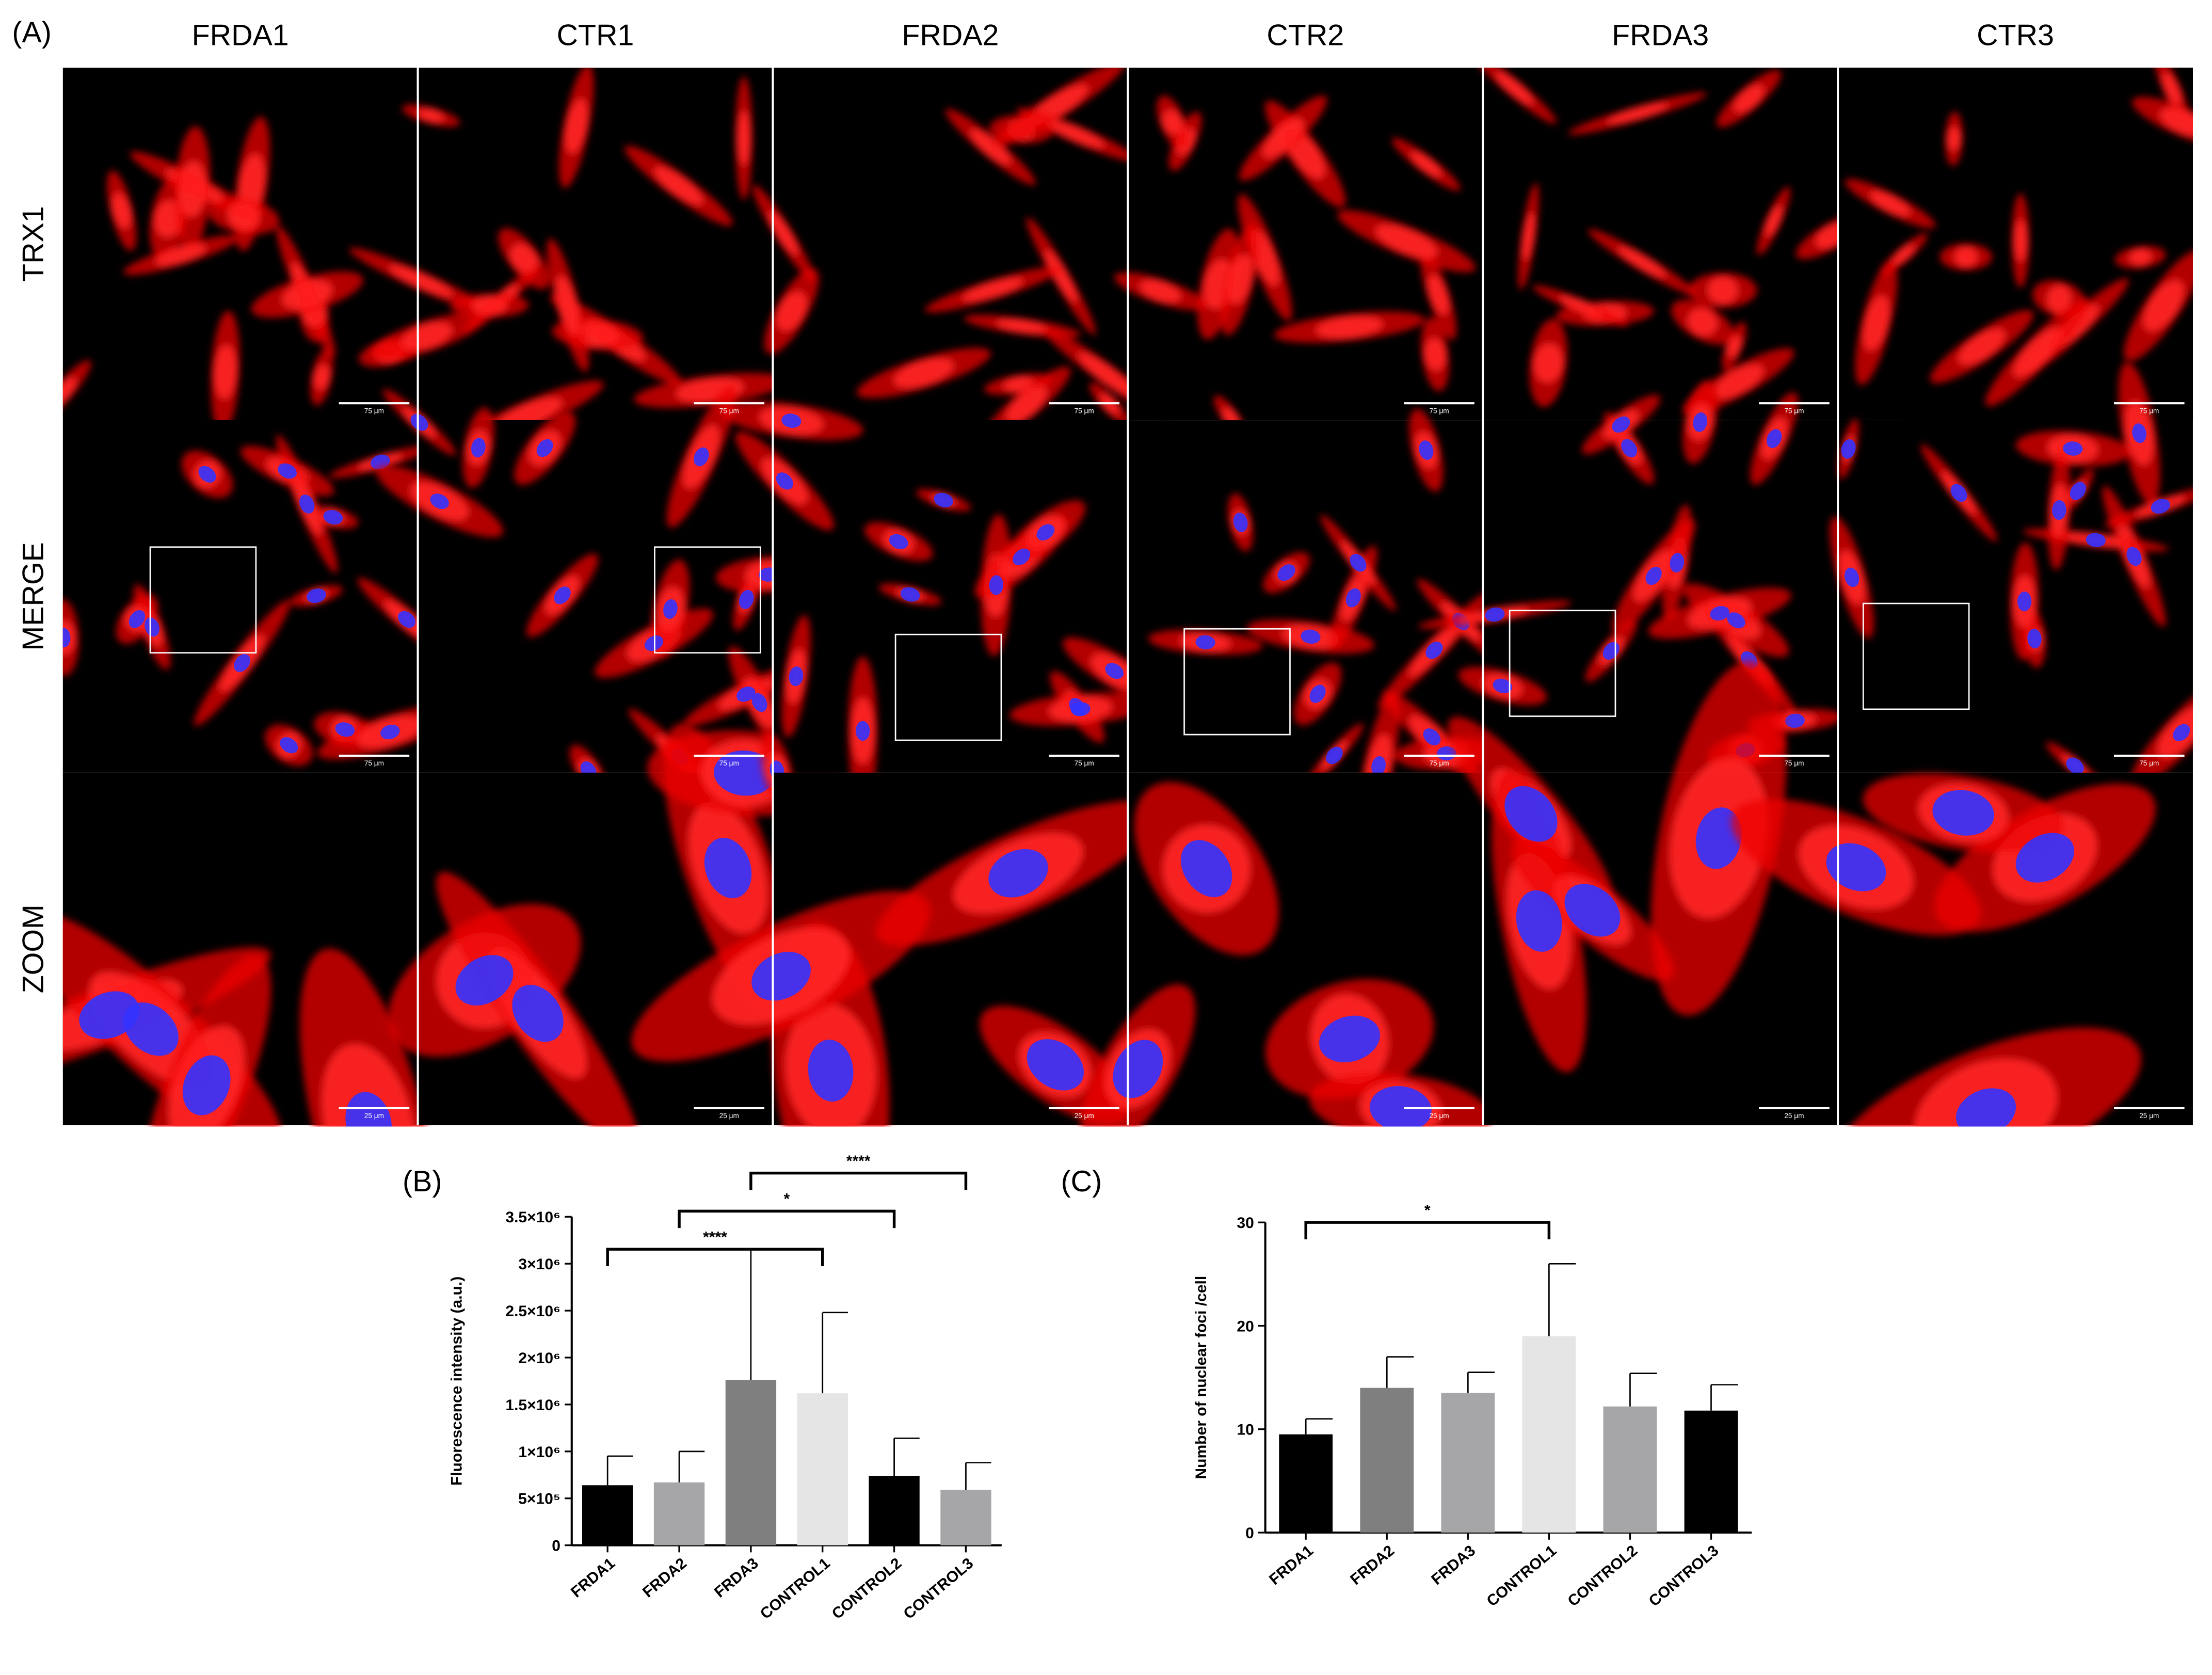 This screenshot has width=2212, height=1675. I want to click on panel-label: (B), so click(422, 1181).